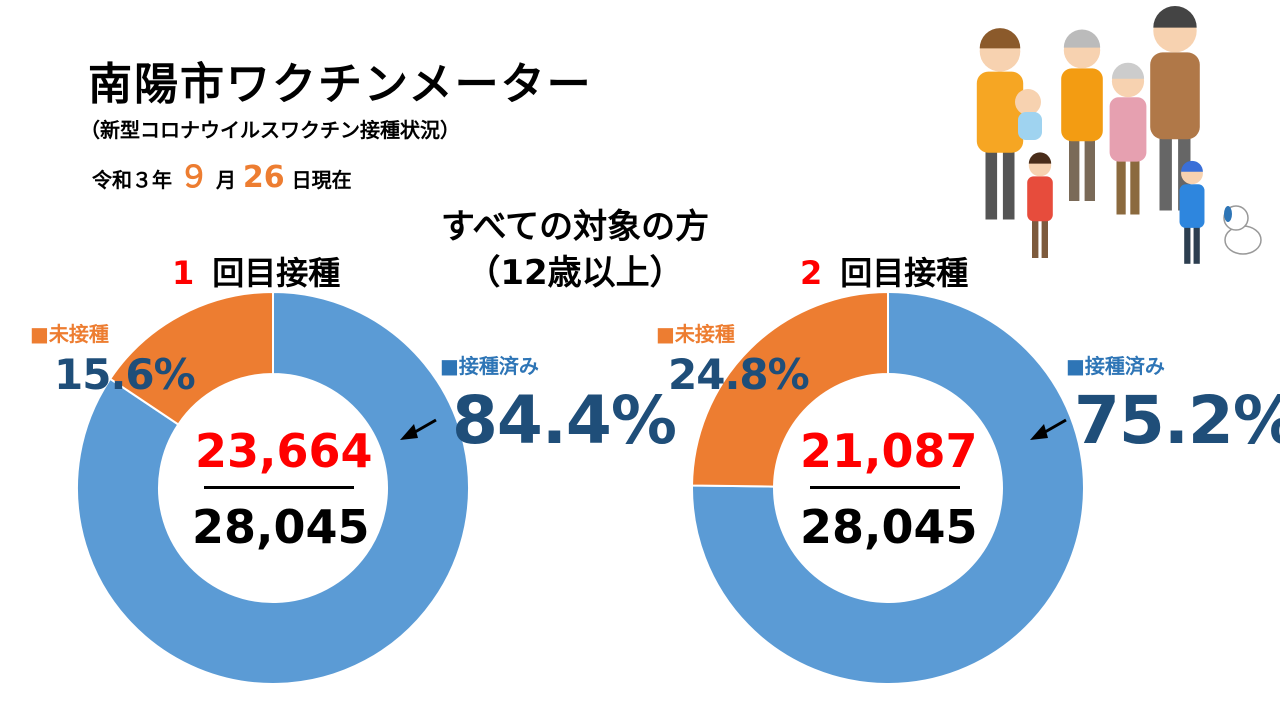  What do you see at coordinates (811, 273) in the screenshot?
I see `dose2-number: 2` at bounding box center [811, 273].